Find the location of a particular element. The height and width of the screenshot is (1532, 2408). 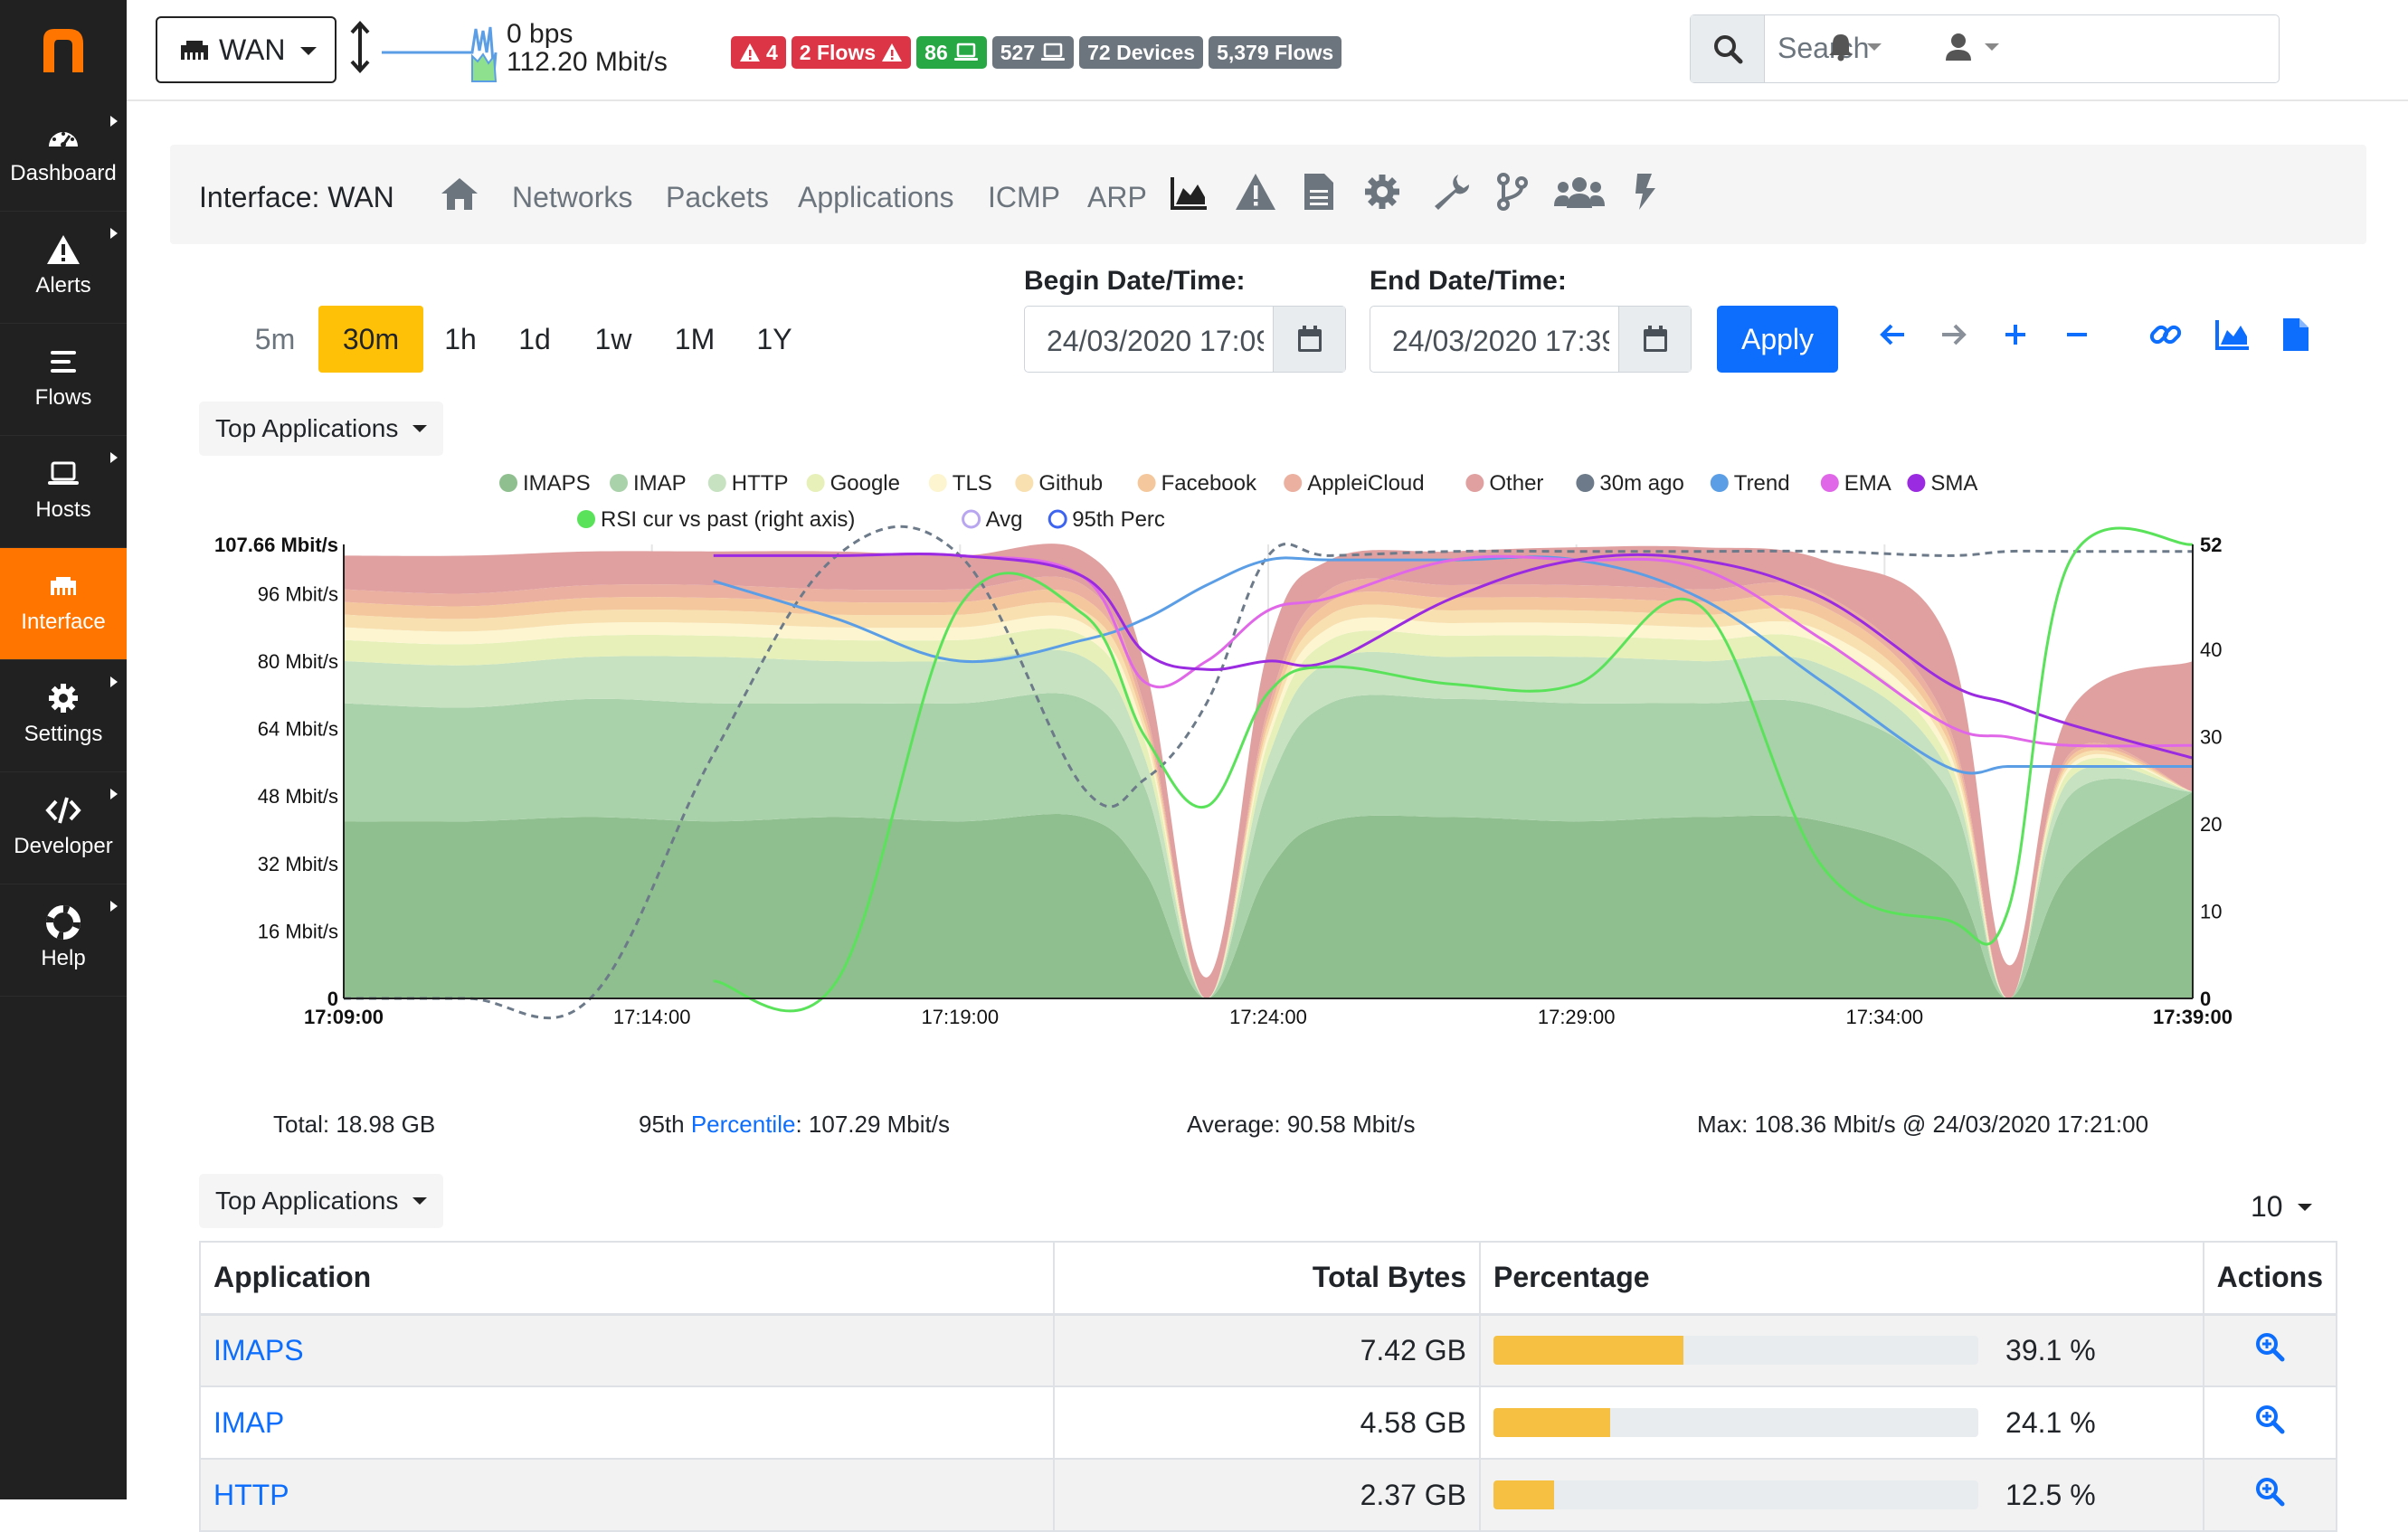

search-input is located at coordinates (2013, 48).